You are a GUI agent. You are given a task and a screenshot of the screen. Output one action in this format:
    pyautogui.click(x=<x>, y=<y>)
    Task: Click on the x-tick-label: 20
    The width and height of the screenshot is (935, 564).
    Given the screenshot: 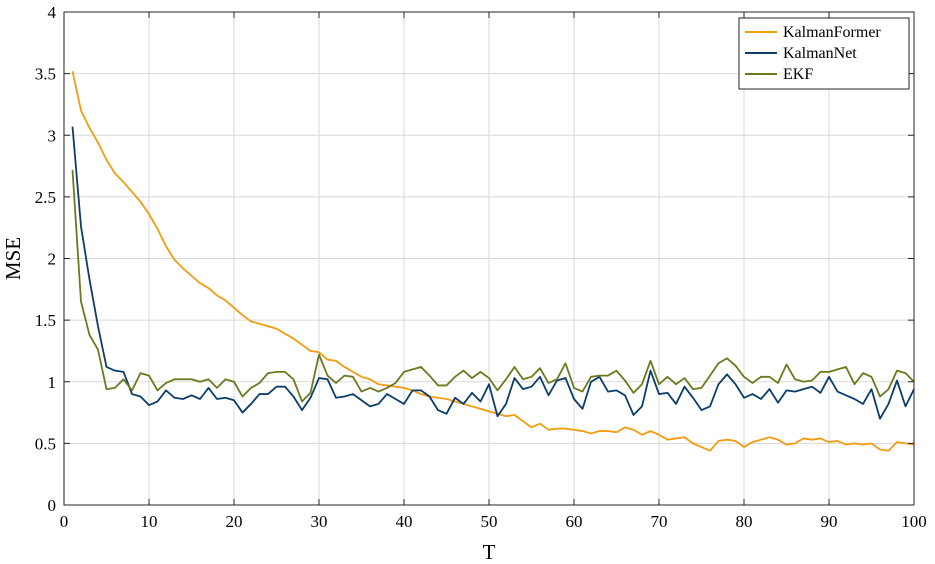 What is the action you would take?
    pyautogui.click(x=234, y=521)
    